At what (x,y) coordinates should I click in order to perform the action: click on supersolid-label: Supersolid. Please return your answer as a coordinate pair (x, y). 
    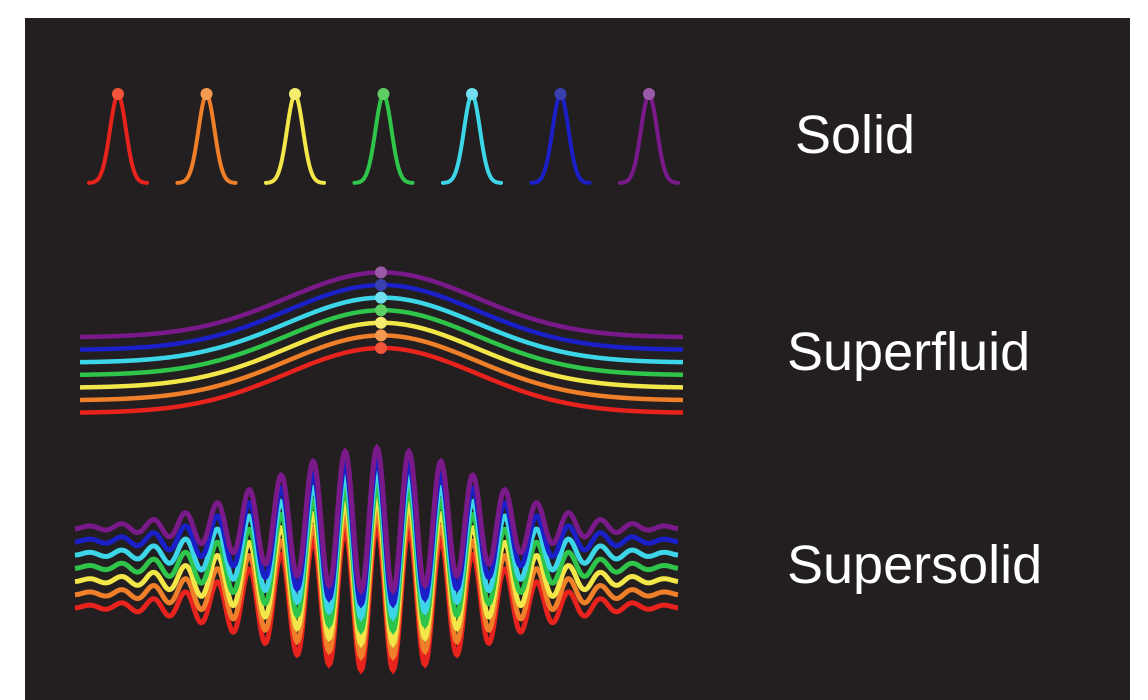
    Looking at the image, I should click on (914, 565).